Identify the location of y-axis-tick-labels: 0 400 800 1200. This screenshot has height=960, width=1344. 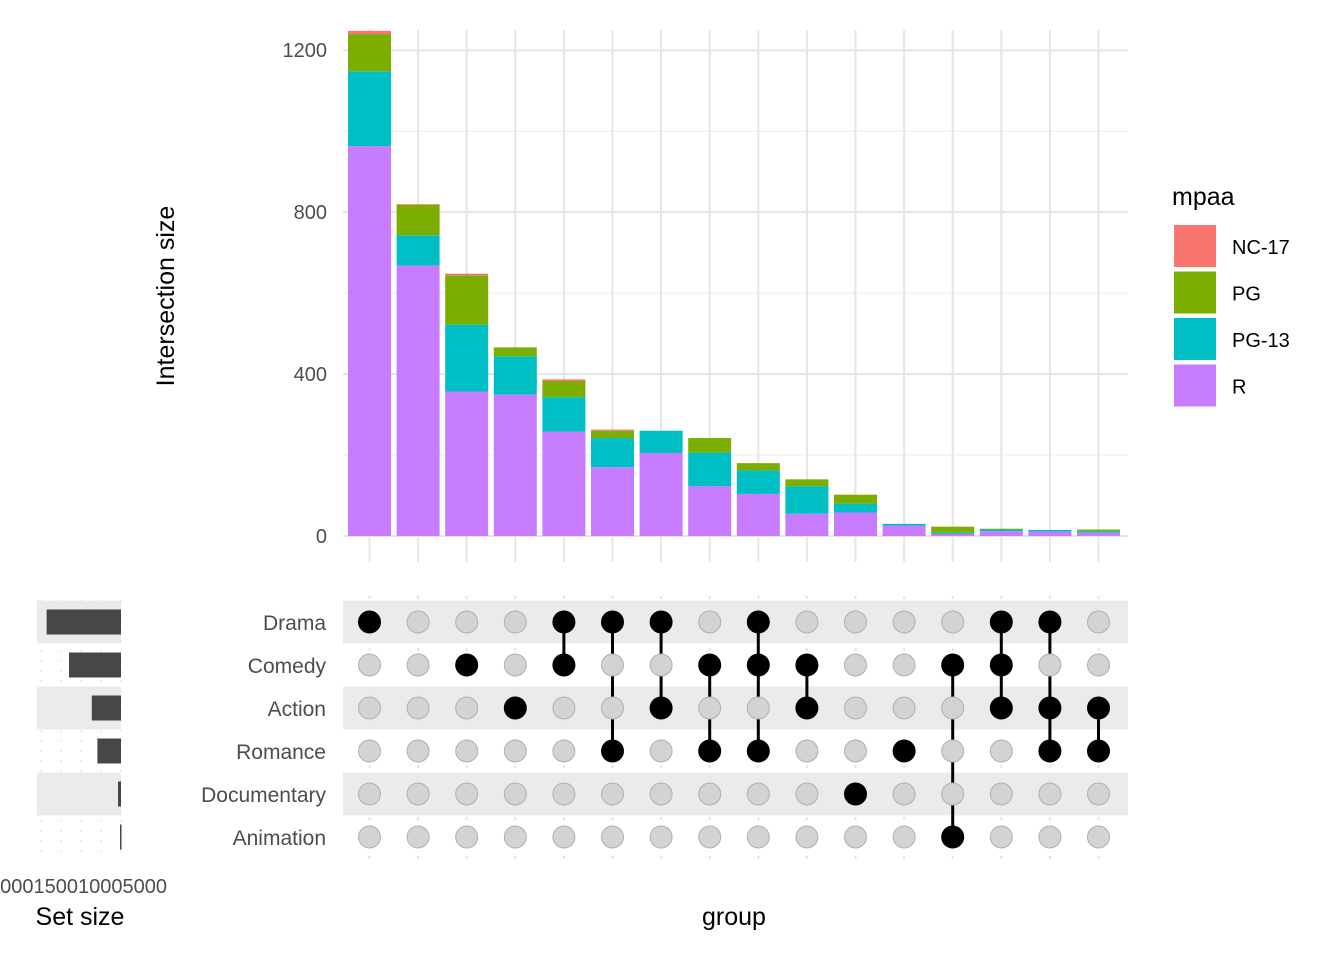
(305, 294).